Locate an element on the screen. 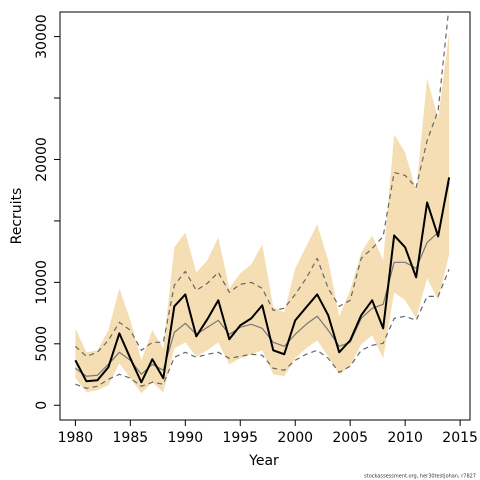  x-tick-label: 1990 is located at coordinates (185, 438).